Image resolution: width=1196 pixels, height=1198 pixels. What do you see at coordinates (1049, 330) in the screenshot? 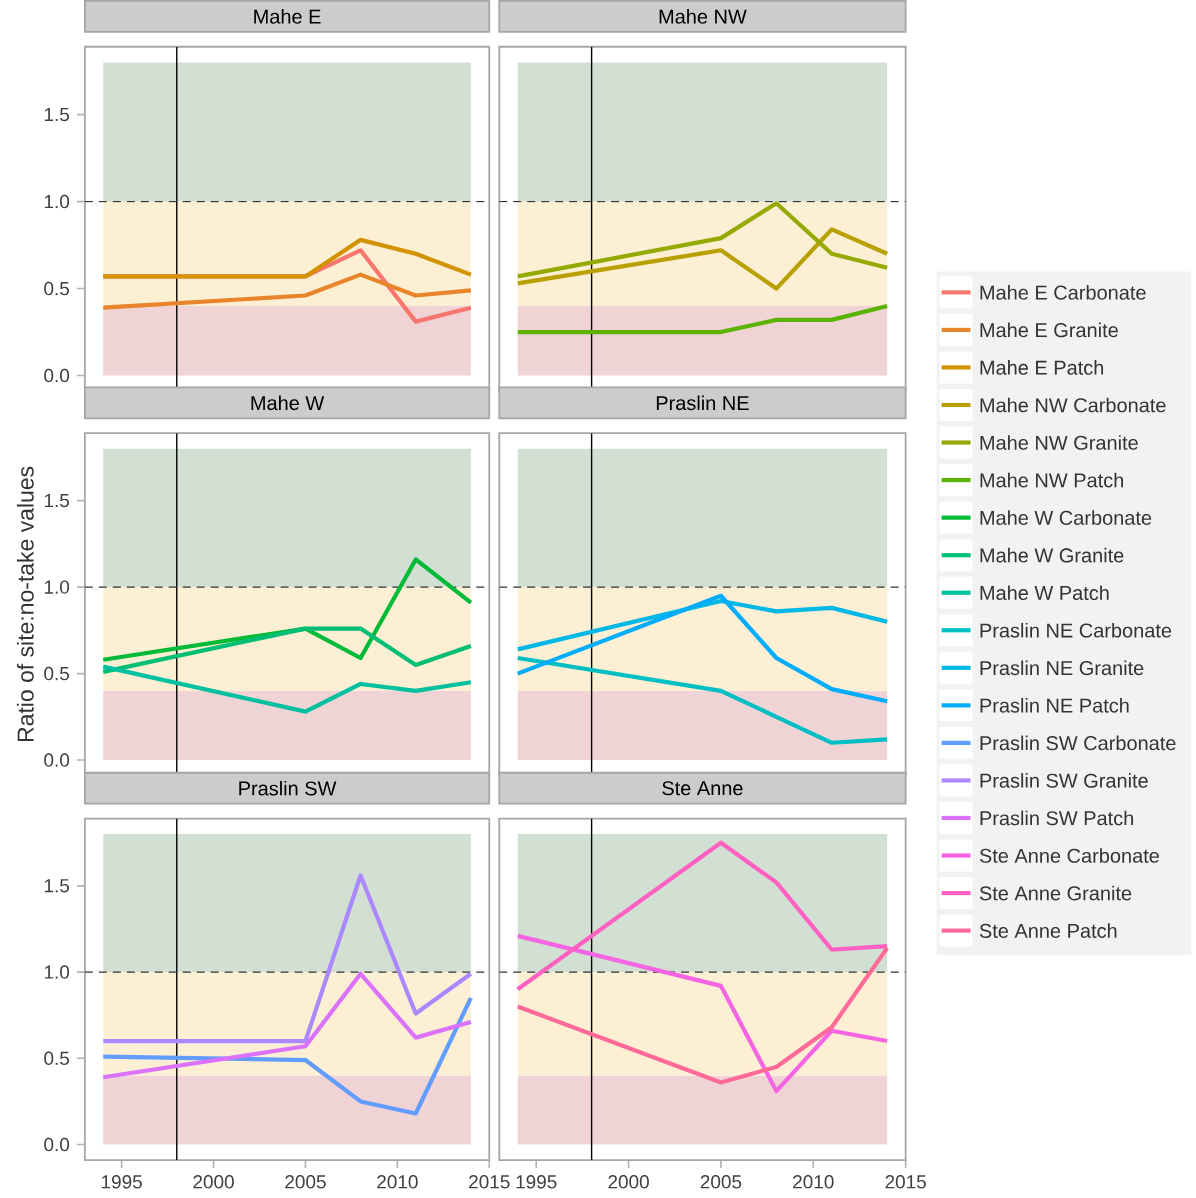
I see `legend-label: Mahe E Granite` at bounding box center [1049, 330].